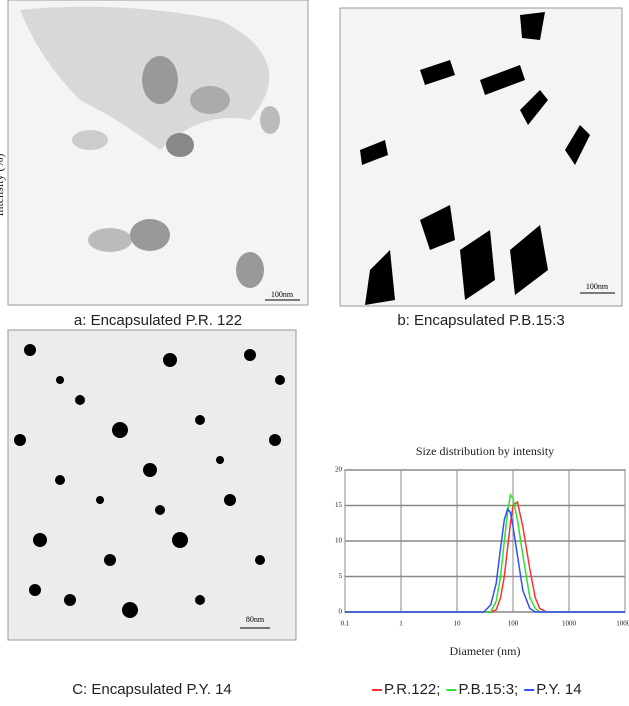 This screenshot has height=706, width=629. What do you see at coordinates (339, 470) in the screenshot?
I see `y-tick-label: 20` at bounding box center [339, 470].